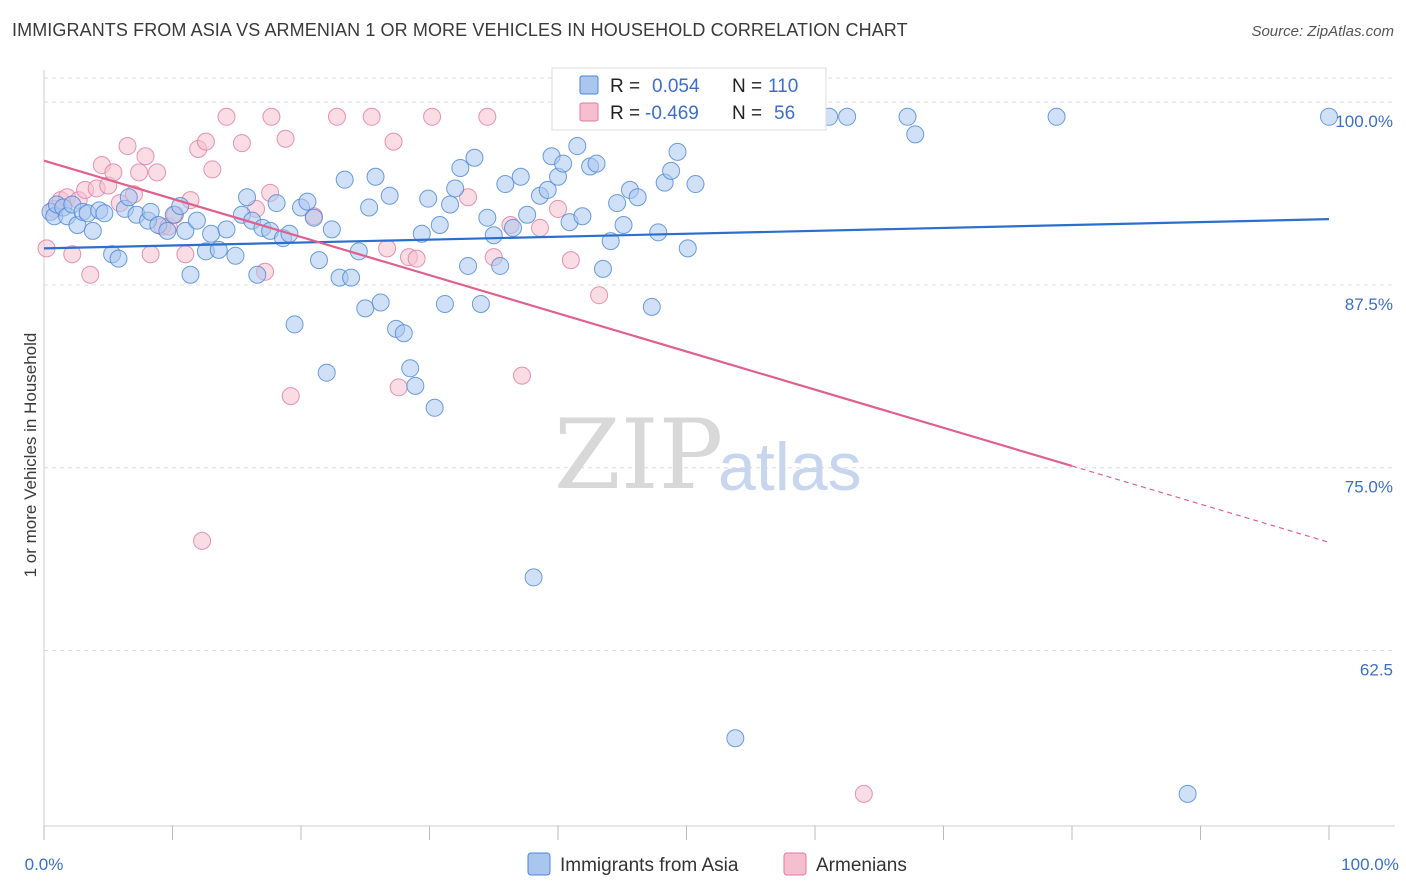  I want to click on stats-r-value-armenians: -0.469, so click(672, 113).